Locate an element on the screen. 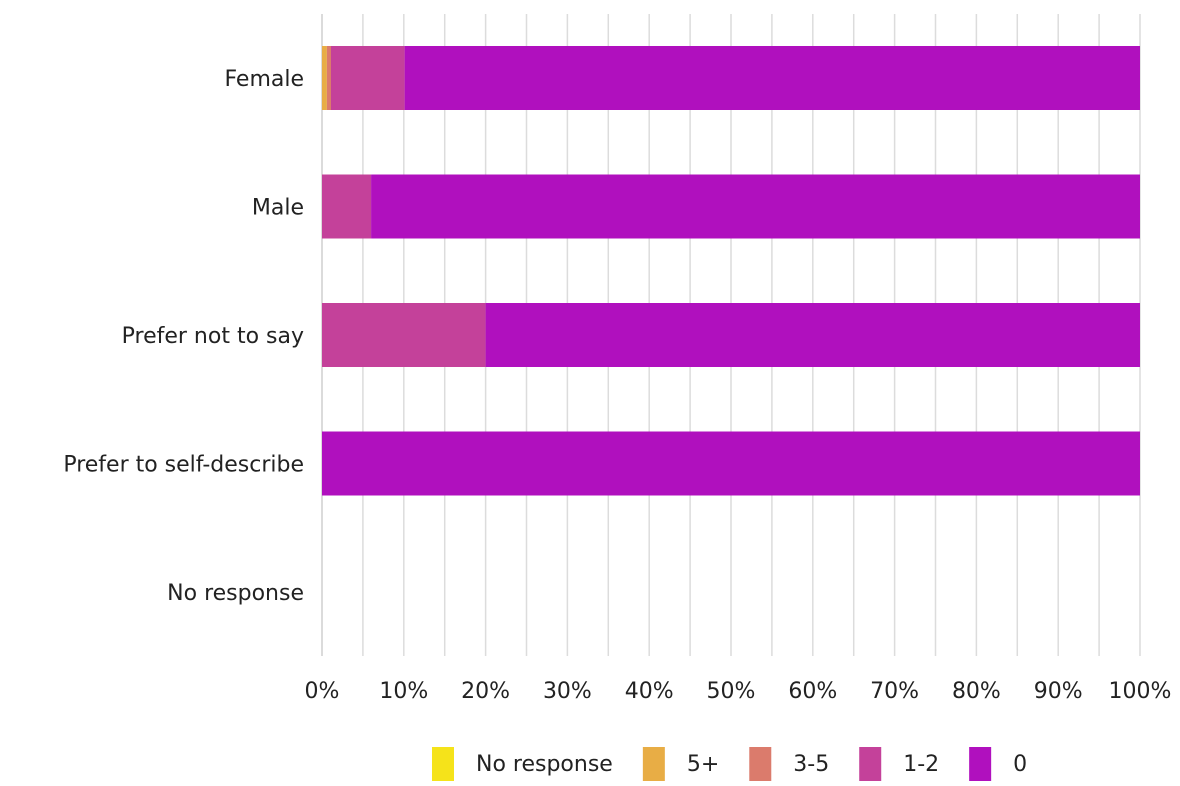 This screenshot has width=1180, height=786. x-axis-tick-labels: 0% 10% 20% 30% 40% 50% 60% 70% 80% 90% 100% is located at coordinates (738, 691).